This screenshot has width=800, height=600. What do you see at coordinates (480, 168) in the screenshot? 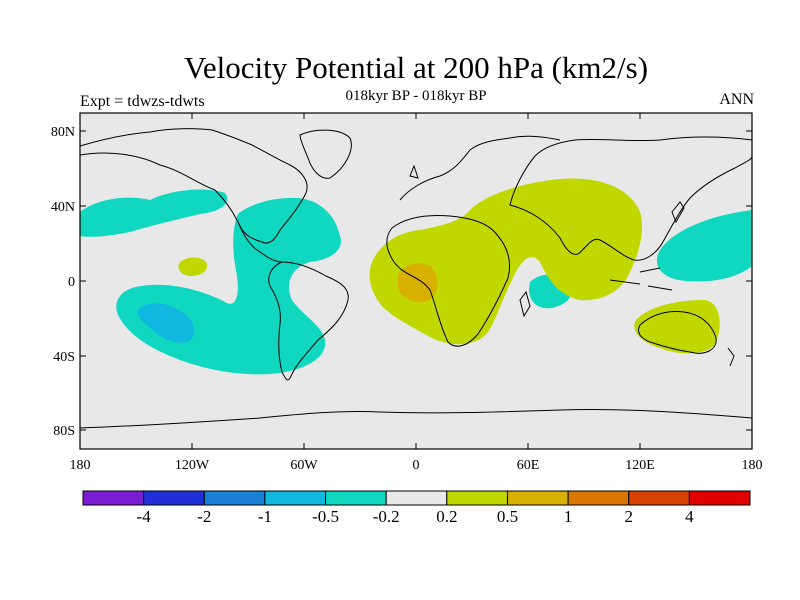
I see `coast-europe` at bounding box center [480, 168].